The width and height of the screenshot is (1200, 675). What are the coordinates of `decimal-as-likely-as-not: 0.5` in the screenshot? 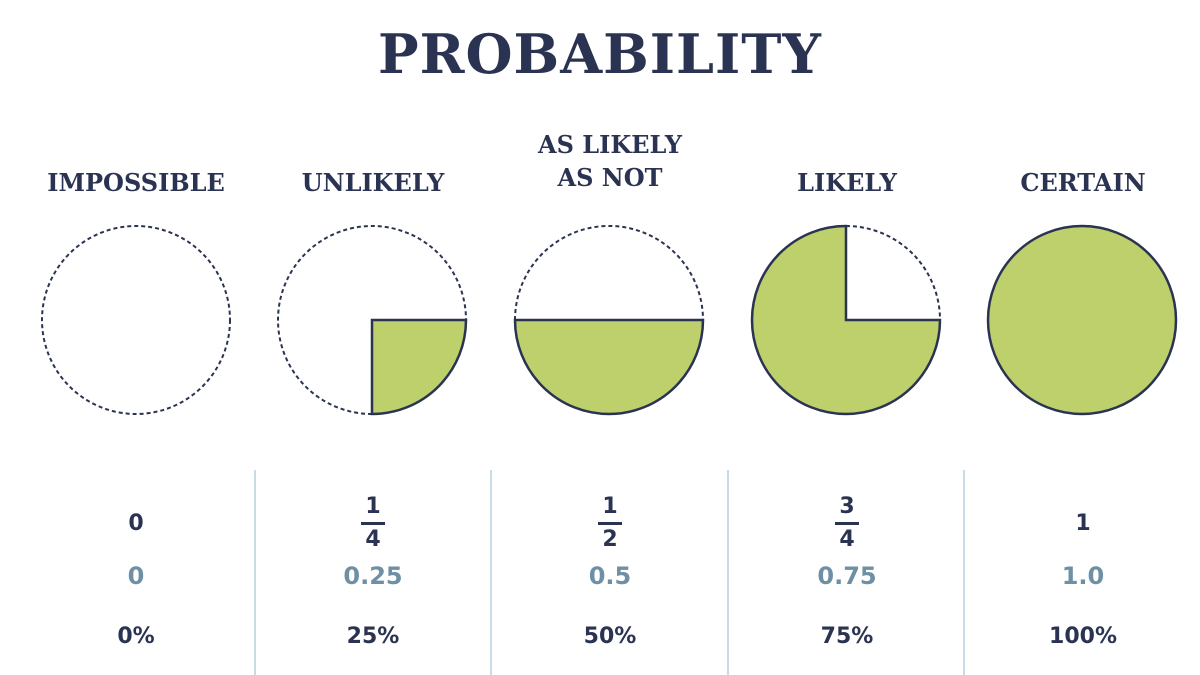 It's located at (610, 576).